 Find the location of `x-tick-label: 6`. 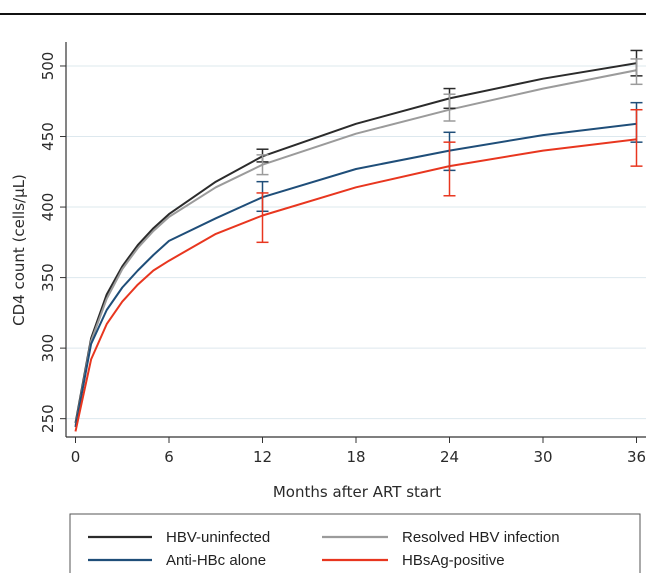

x-tick-label: 6 is located at coordinates (169, 457).